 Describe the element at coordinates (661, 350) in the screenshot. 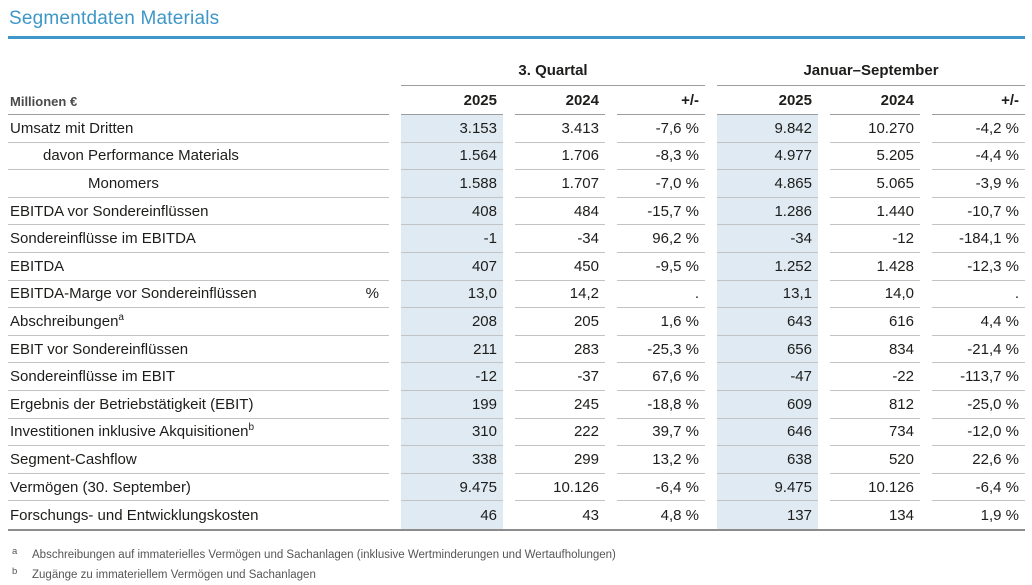

I see `cell-q3-change: -25,3 %` at that location.